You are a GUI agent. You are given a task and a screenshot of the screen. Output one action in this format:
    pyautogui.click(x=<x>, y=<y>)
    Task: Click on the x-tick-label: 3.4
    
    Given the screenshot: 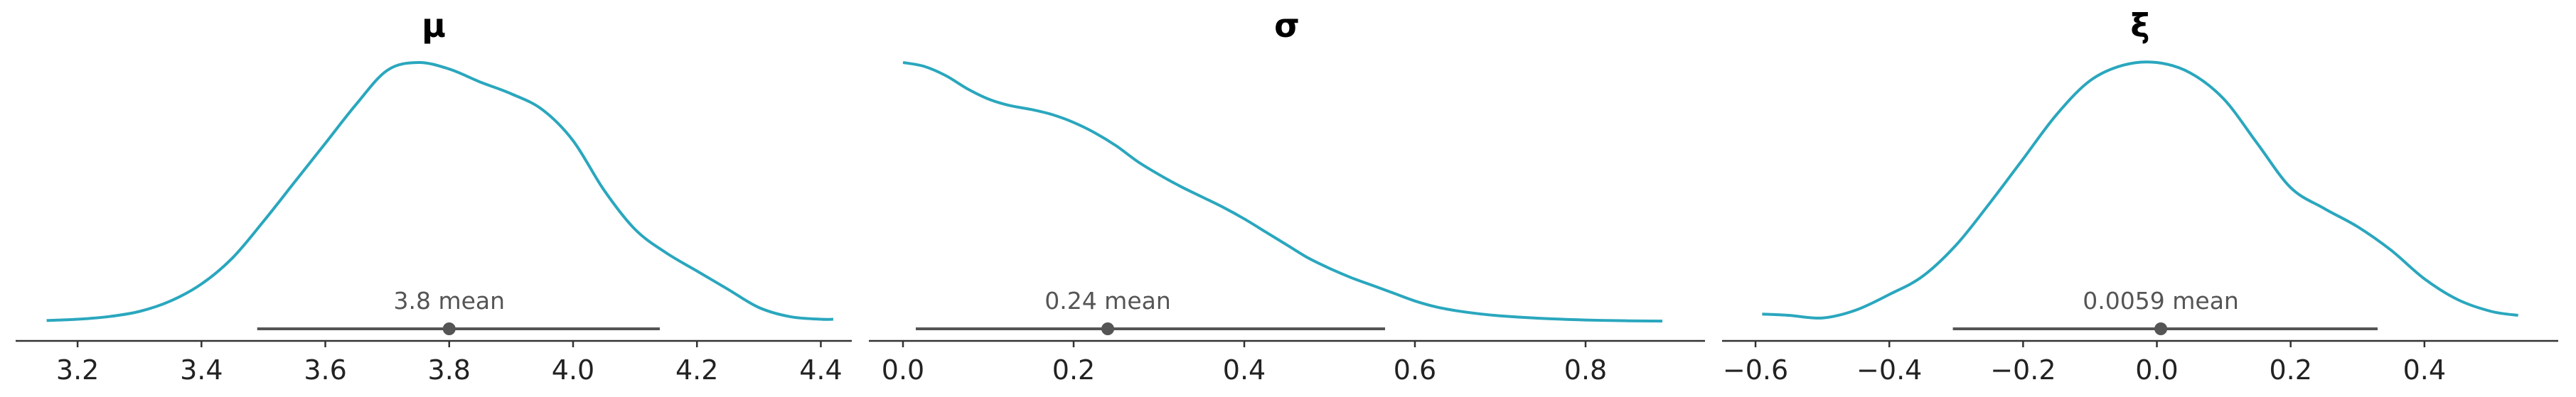 What is the action you would take?
    pyautogui.click(x=201, y=370)
    